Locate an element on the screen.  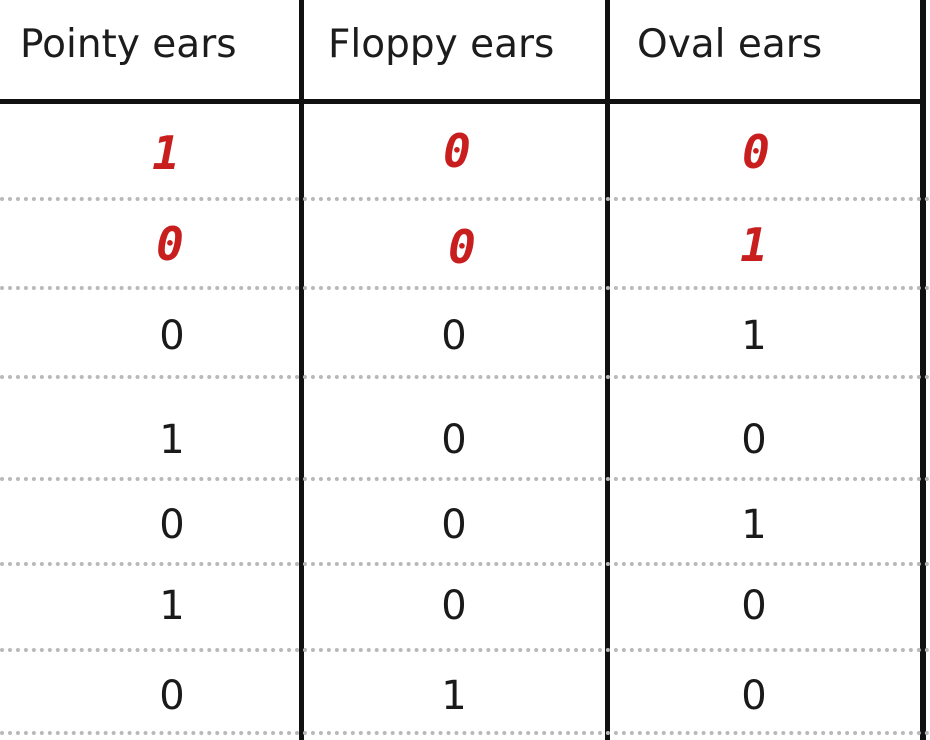
header-oval-ears: Oval ears is located at coordinates (730, 44).